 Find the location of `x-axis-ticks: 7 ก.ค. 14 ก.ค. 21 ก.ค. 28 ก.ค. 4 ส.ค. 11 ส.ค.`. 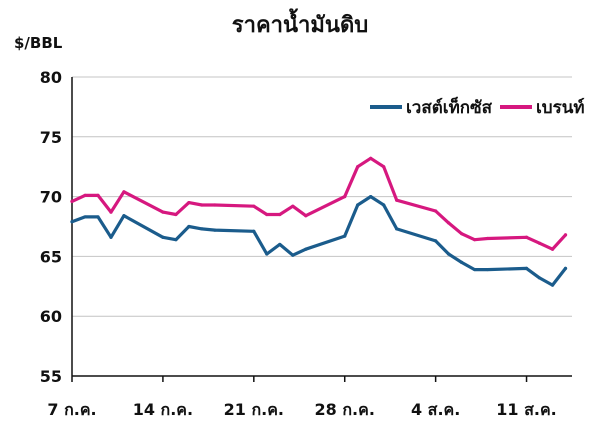

x-axis-ticks: 7 ก.ค. 14 ก.ค. 21 ก.ค. 28 ก.ค. 4 ส.ค. 11 ส.ค. is located at coordinates (302, 397).